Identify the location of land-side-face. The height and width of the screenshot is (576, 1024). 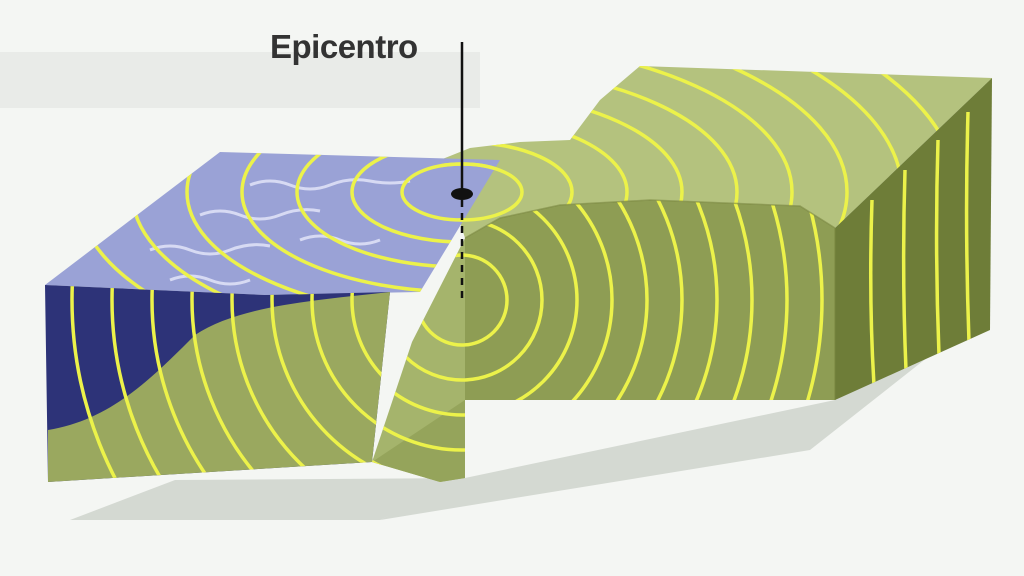
(913, 239).